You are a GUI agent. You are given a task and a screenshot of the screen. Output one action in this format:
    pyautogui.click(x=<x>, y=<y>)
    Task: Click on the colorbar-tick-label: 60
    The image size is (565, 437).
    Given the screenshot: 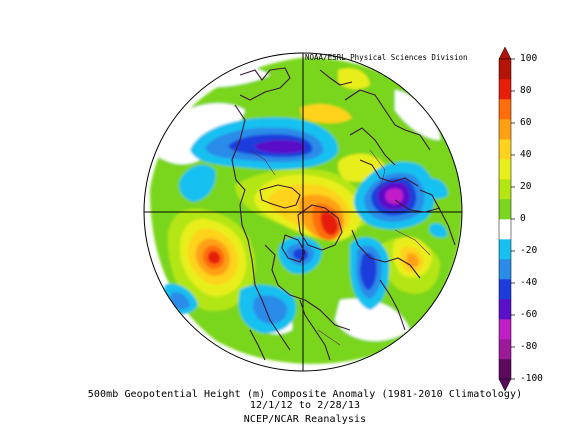 What is the action you would take?
    pyautogui.click(x=526, y=122)
    